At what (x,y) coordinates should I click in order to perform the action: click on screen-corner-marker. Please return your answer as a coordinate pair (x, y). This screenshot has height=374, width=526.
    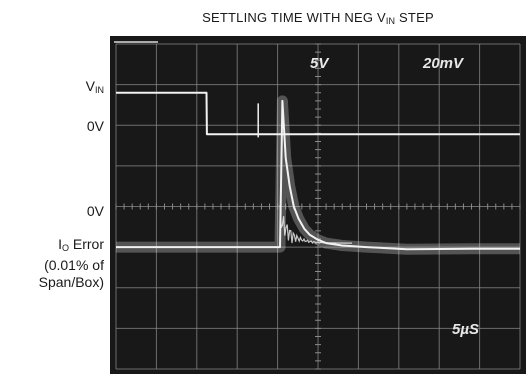
    Looking at the image, I should click on (136, 42).